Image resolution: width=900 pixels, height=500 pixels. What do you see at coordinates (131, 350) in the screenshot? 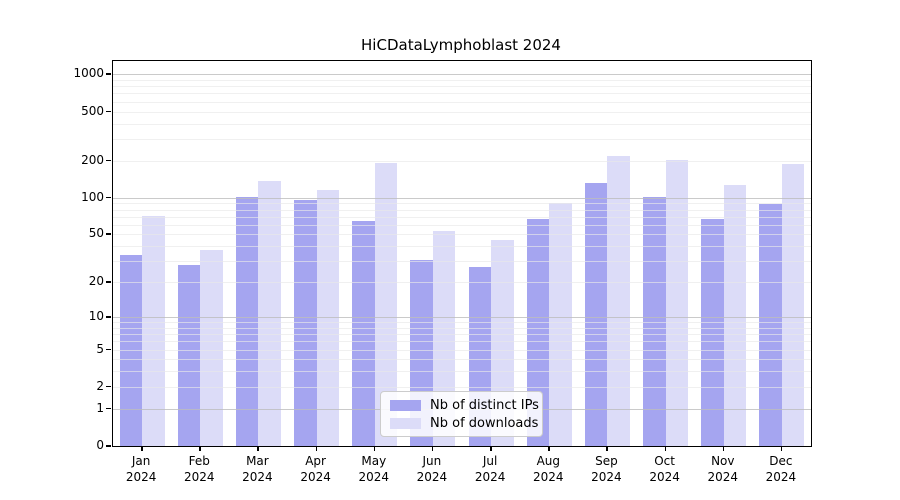
I see `bar-distinct-ips-jan` at bounding box center [131, 350].